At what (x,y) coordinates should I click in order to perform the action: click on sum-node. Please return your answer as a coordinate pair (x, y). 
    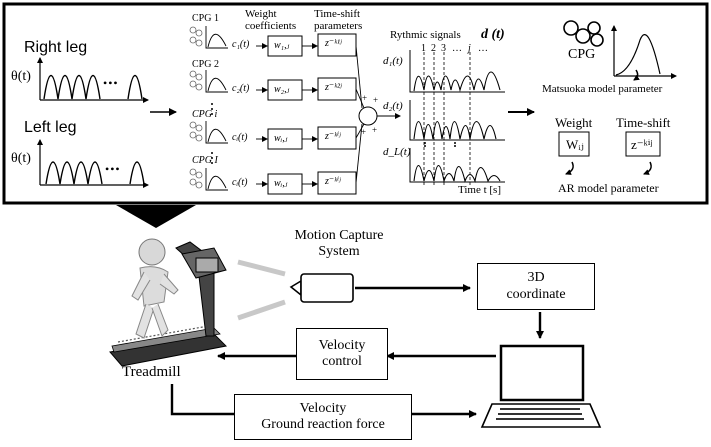
    Looking at the image, I should click on (368, 116).